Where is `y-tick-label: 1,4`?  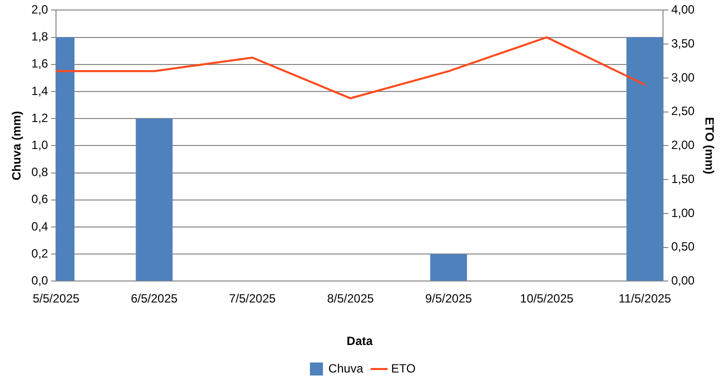 y-tick-label: 1,4 is located at coordinates (39, 91).